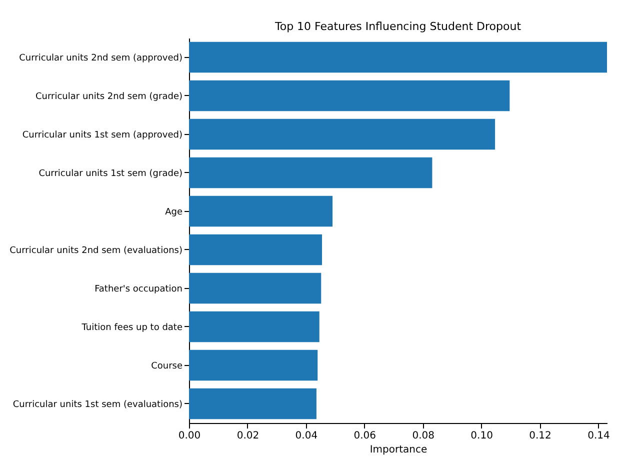 This screenshot has height=462, width=621. Describe the element at coordinates (174, 212) in the screenshot. I see `y-tick-label: Age` at that location.